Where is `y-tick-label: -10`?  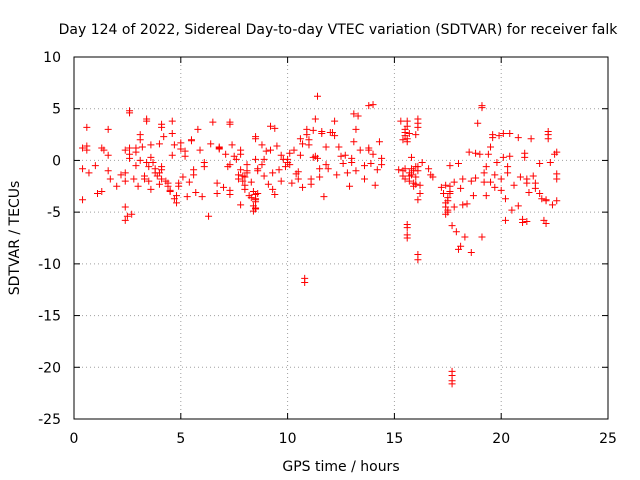
y-tick-label: -10 is located at coordinates (49, 265).